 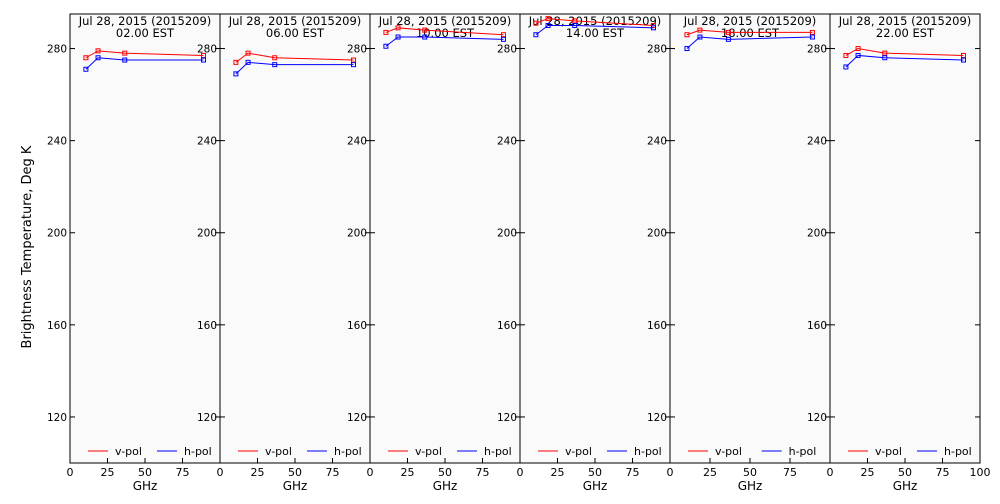 I want to click on panel-subtitle: 06.00 EST, so click(x=295, y=33).